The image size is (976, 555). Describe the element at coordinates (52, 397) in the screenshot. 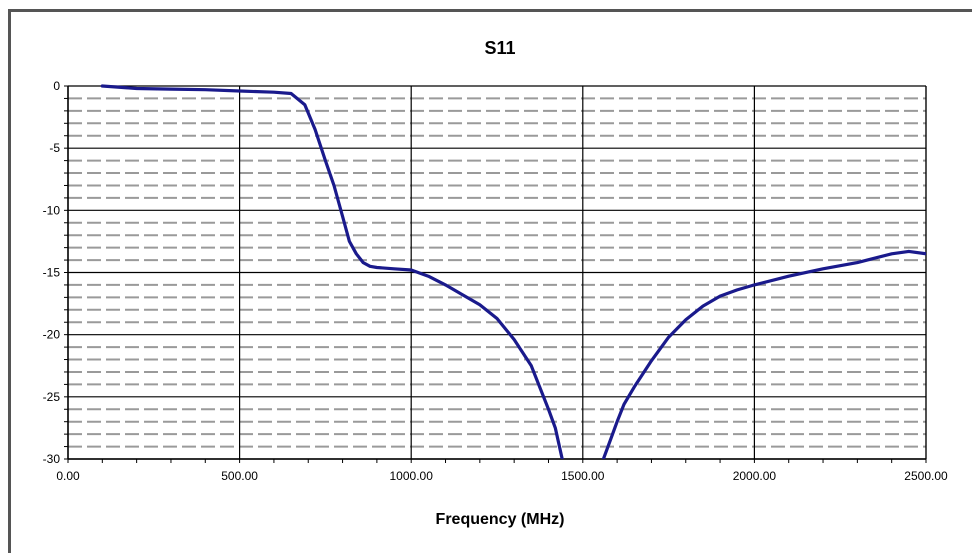

I see `y-tick-label: -25` at that location.